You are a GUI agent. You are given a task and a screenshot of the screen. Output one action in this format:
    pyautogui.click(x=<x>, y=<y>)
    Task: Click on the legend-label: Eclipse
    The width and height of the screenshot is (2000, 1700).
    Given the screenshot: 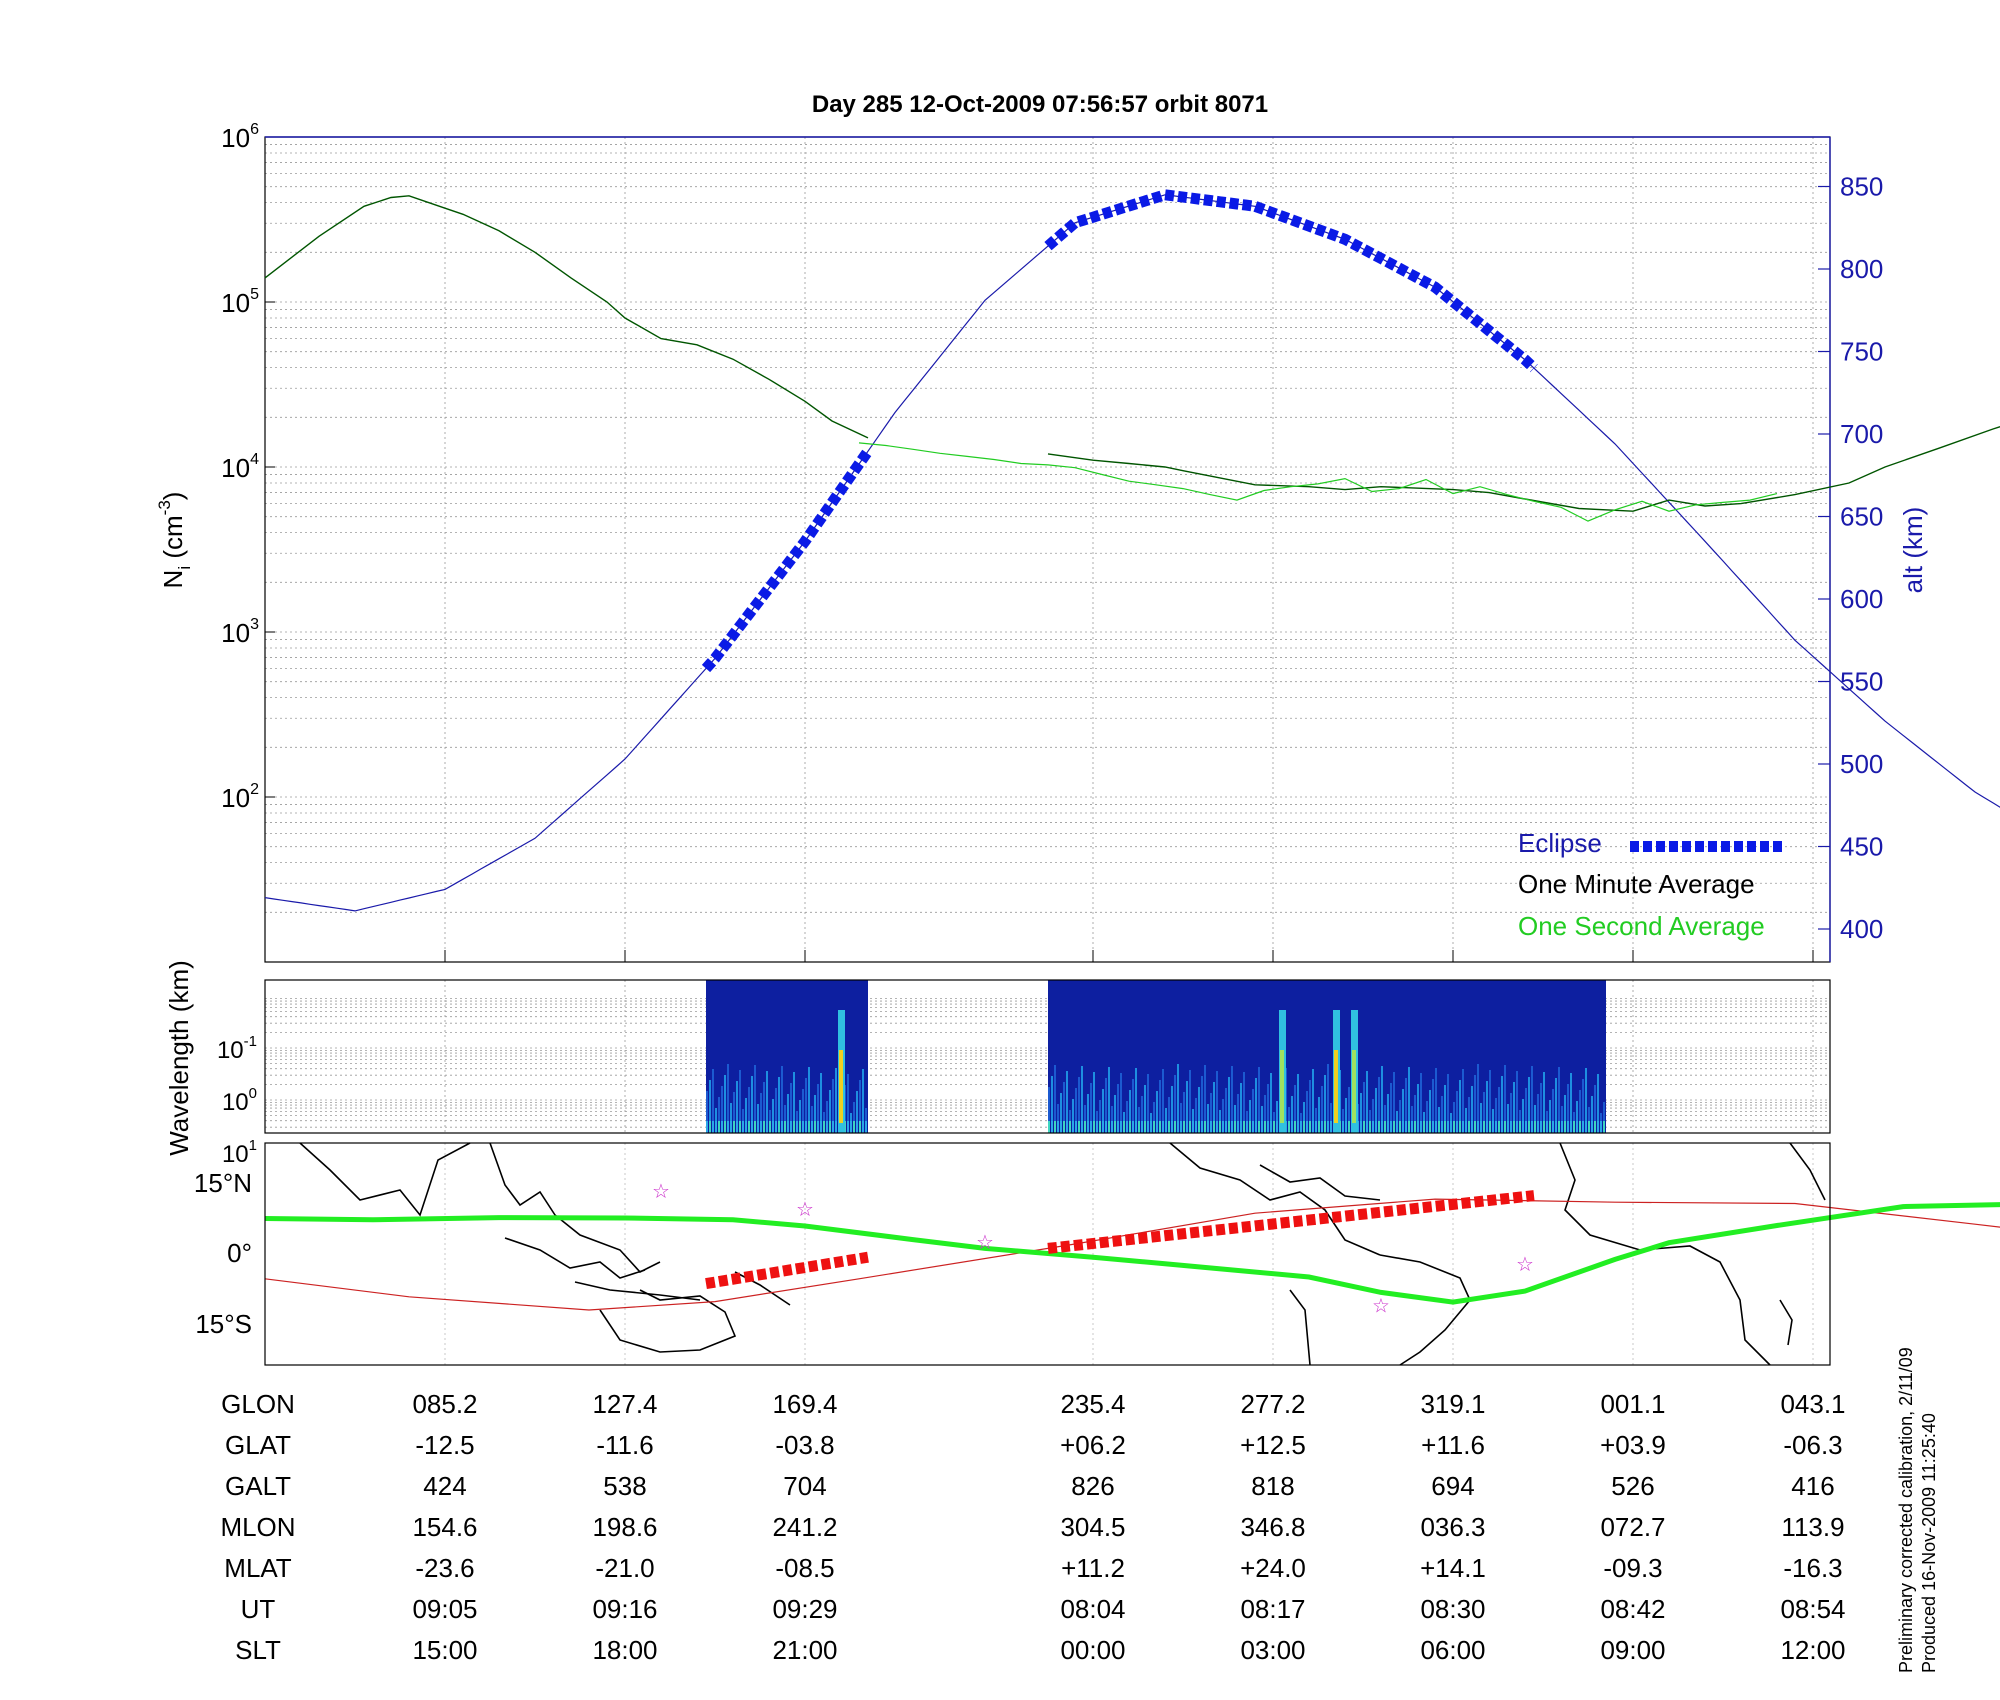 What is the action you would take?
    pyautogui.click(x=1560, y=843)
    